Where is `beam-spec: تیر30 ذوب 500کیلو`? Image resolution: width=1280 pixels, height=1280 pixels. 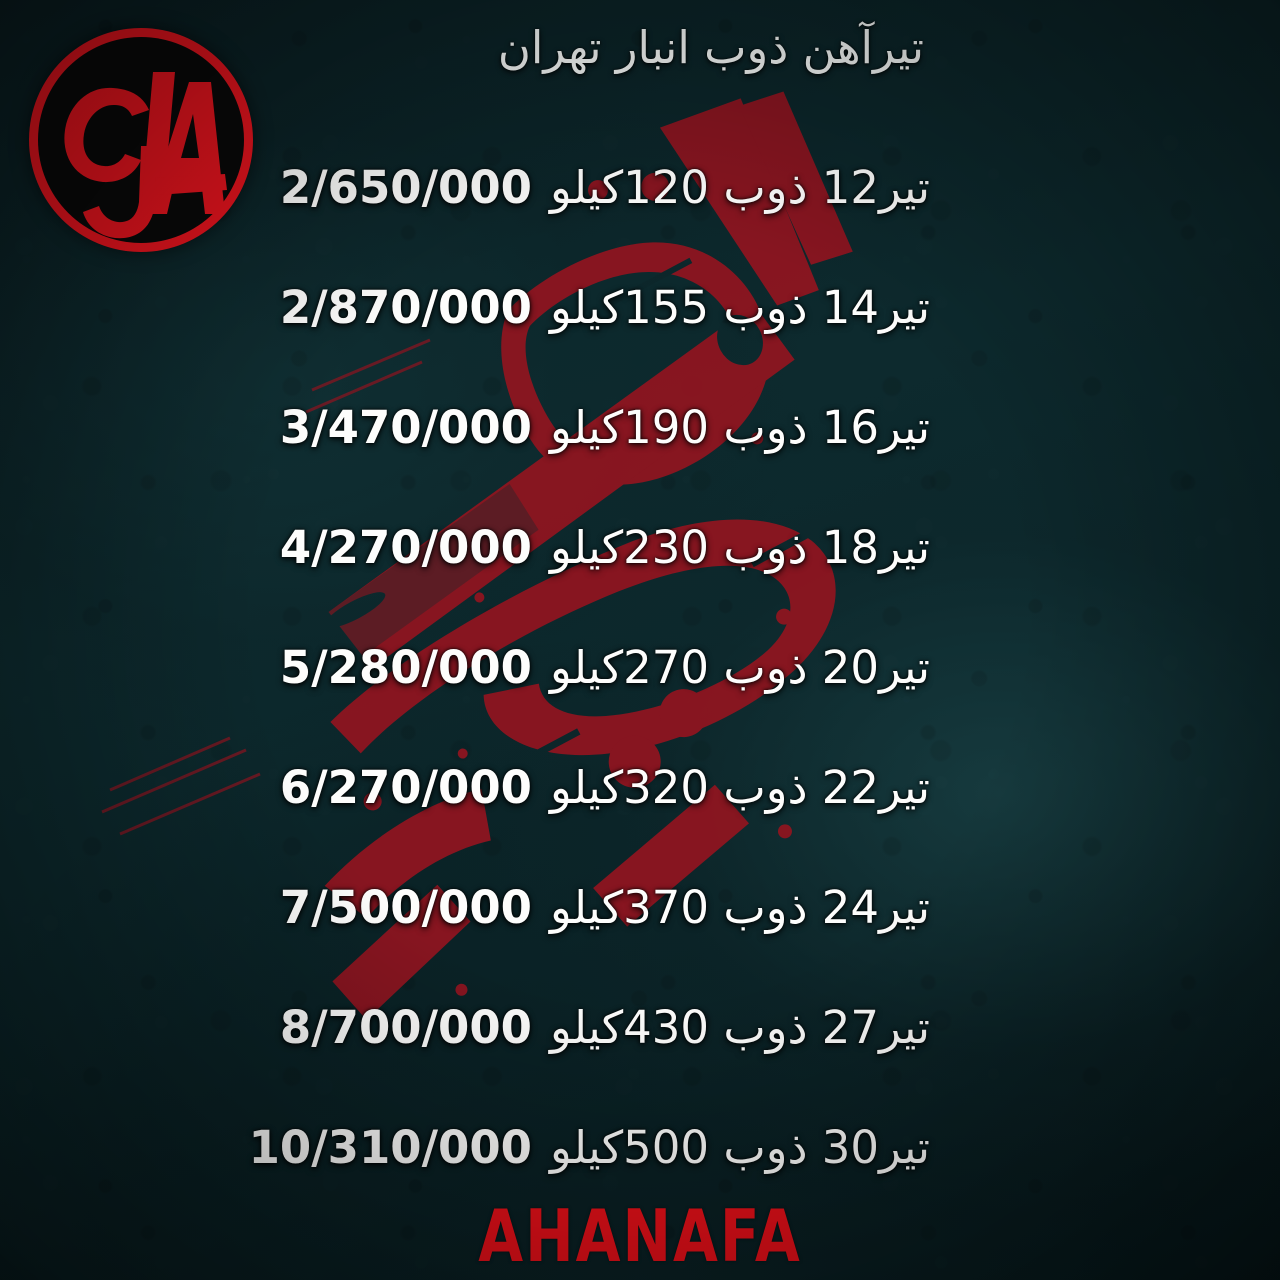 beam-spec: تیر30 ذوب 500کیلو is located at coordinates (739, 1147).